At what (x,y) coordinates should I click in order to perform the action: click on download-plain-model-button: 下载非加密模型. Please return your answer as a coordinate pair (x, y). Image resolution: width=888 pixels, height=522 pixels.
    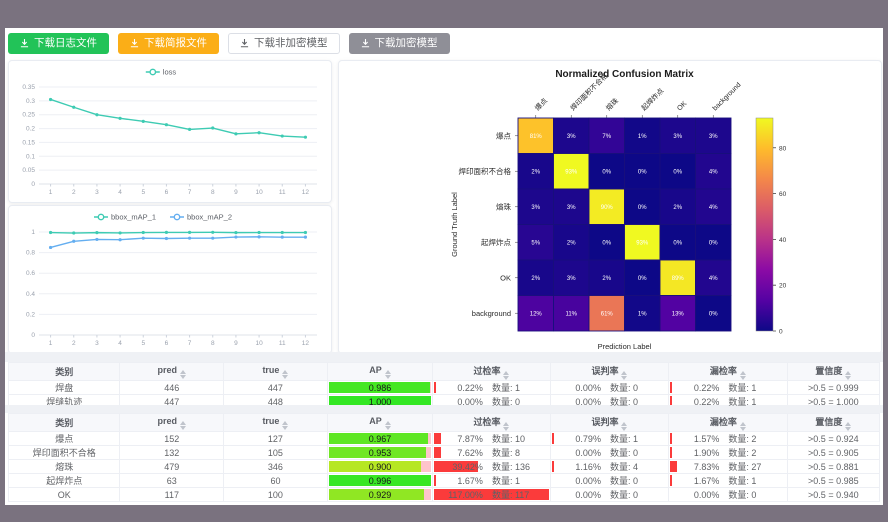
    Looking at the image, I should click on (284, 43).